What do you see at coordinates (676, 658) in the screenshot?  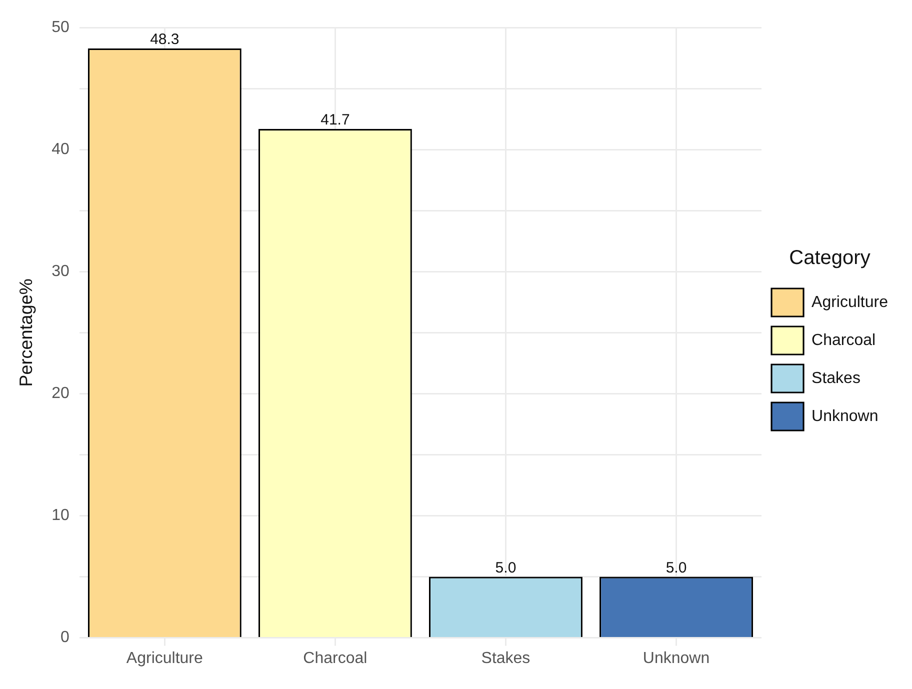 I see `x-tick-label: Unknown` at bounding box center [676, 658].